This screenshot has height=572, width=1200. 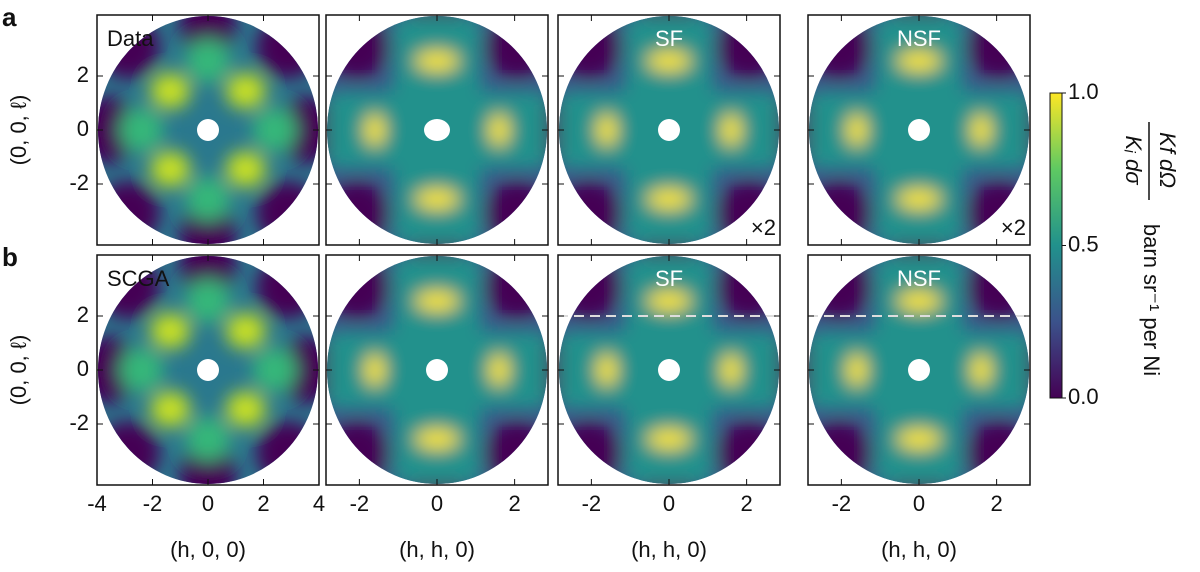 I want to click on y-tick-label: 2, so click(x=83, y=314).